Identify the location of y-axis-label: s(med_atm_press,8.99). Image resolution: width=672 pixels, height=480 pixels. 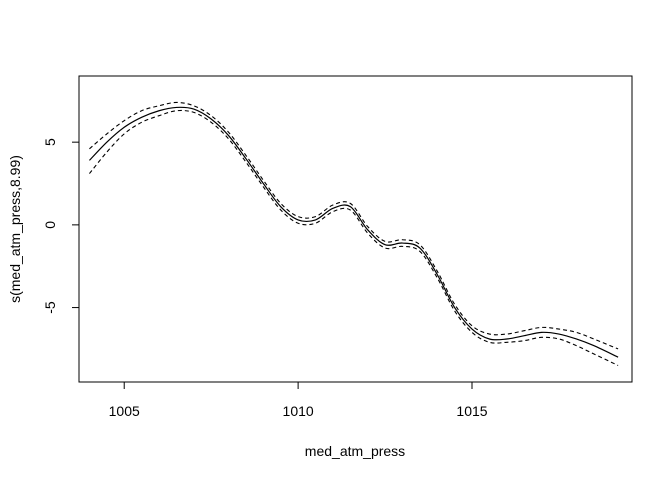
(15, 229).